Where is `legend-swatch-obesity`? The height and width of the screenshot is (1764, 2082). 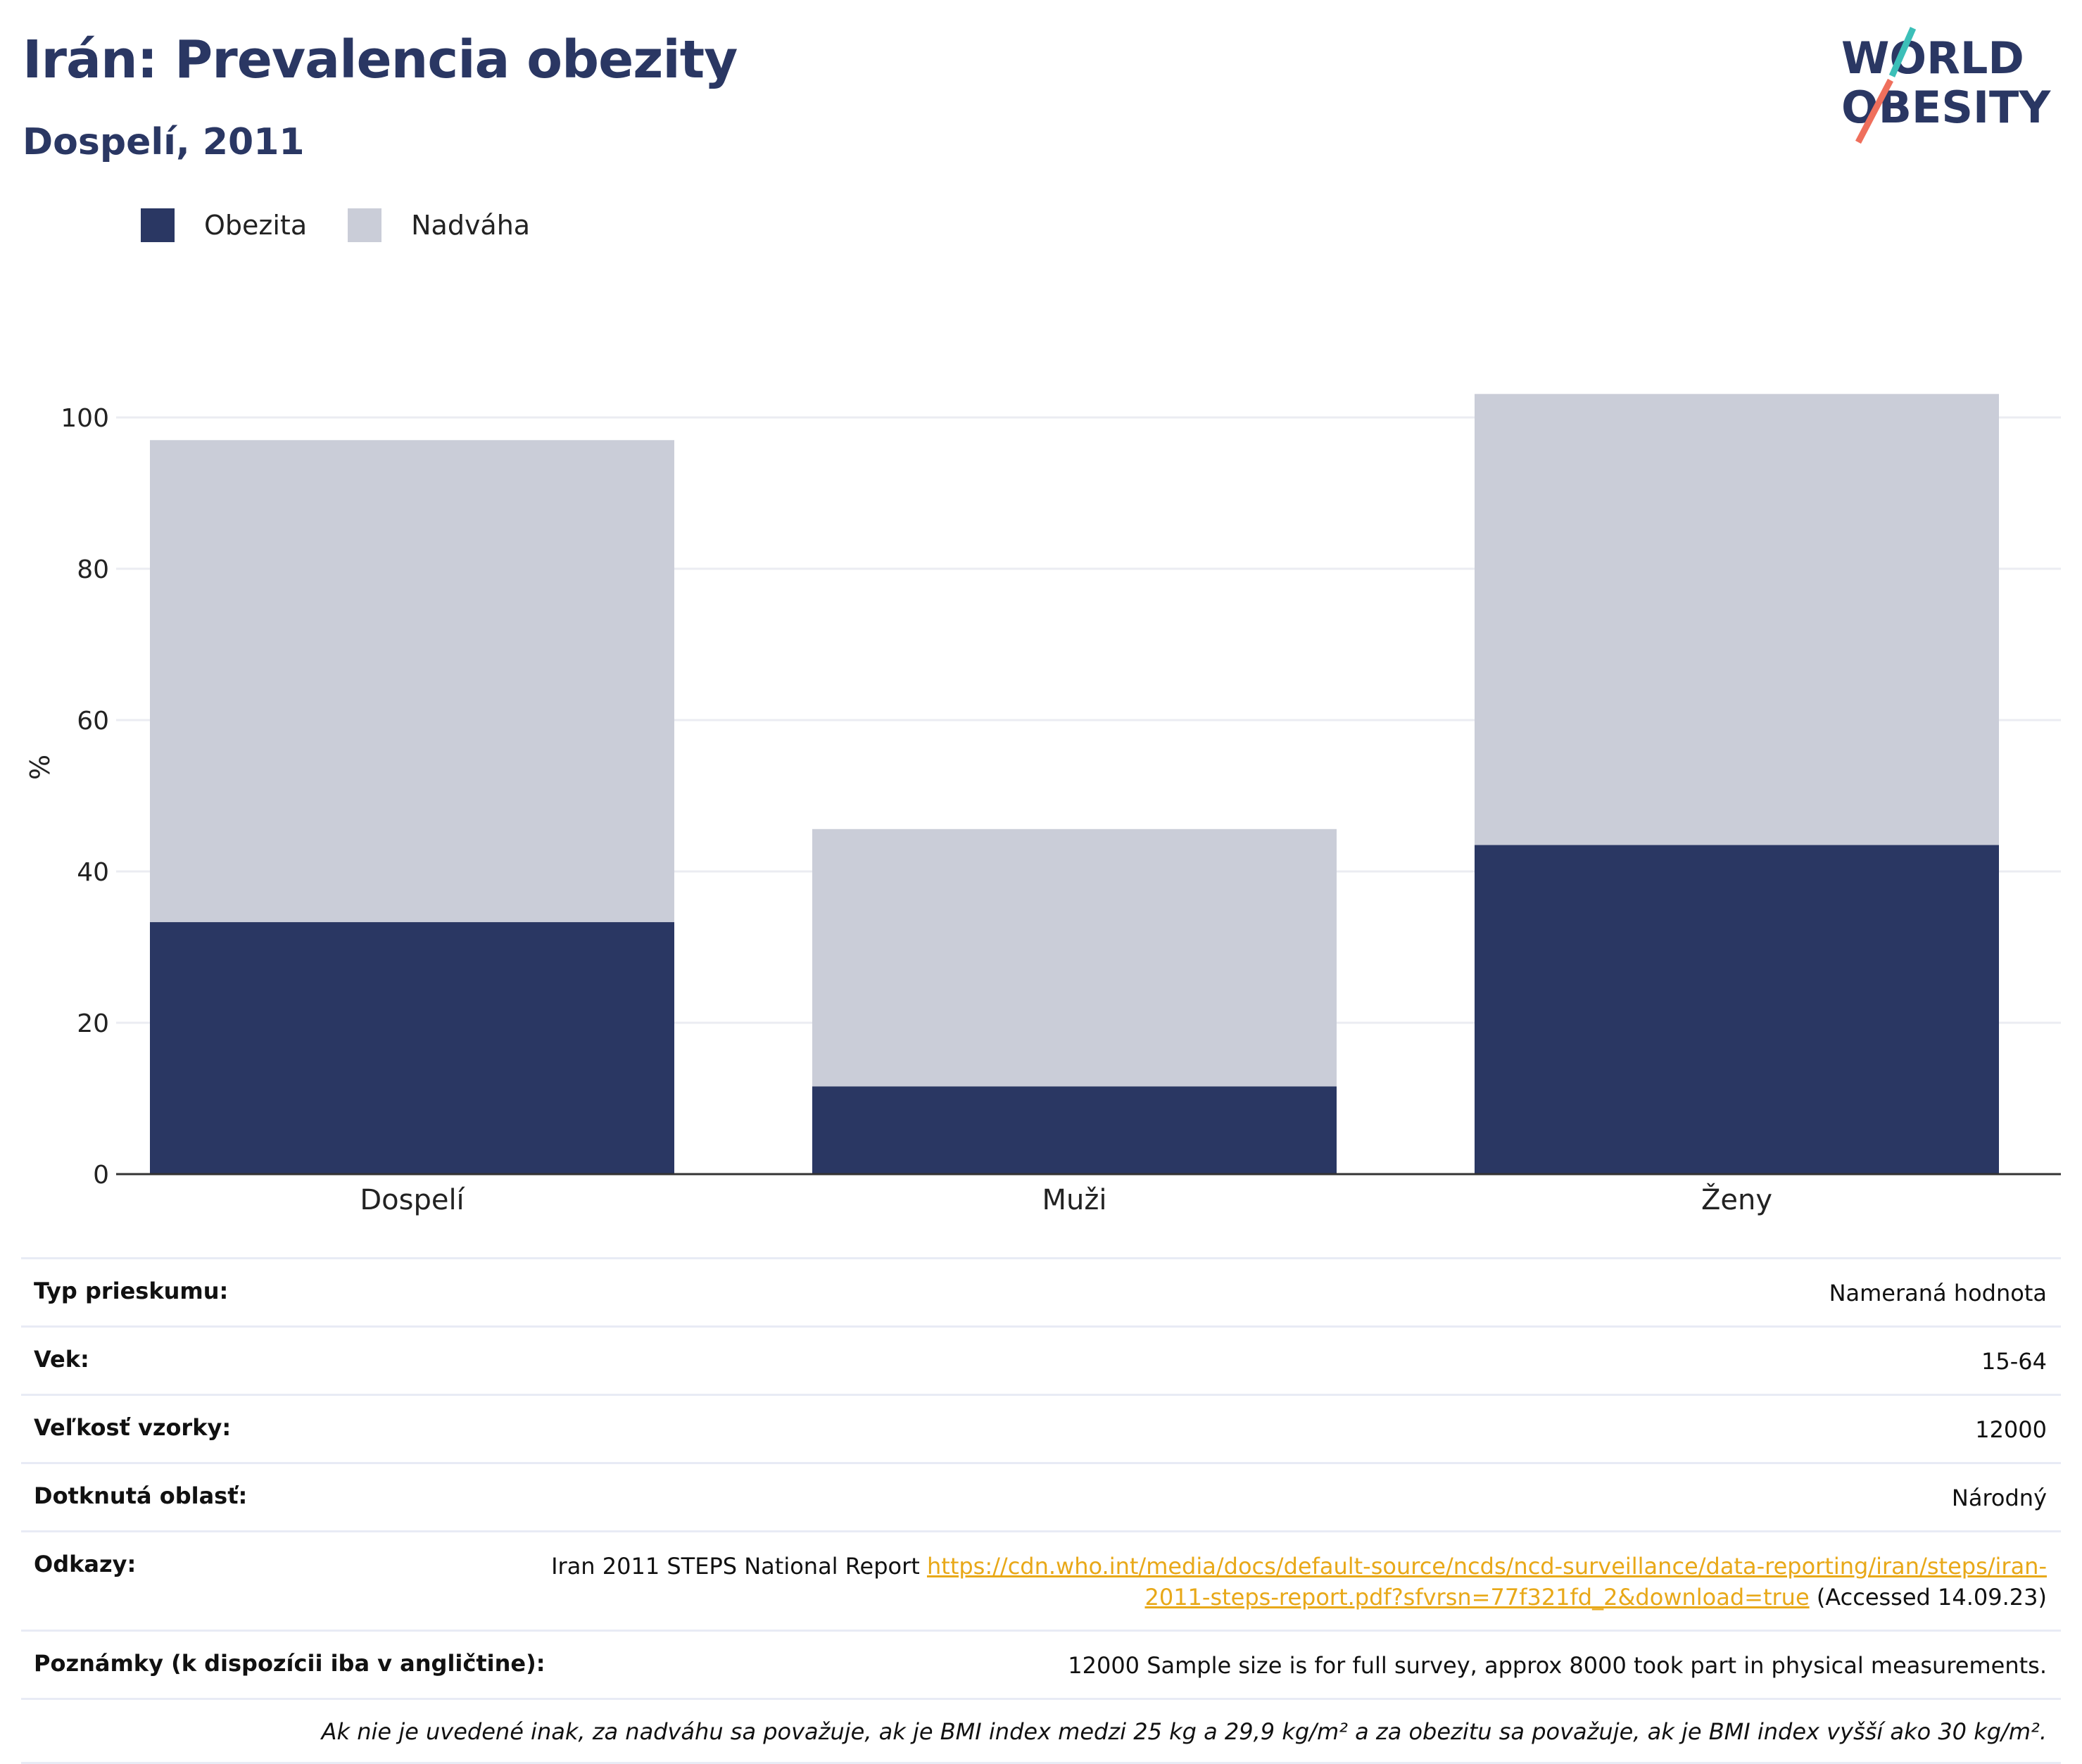 legend-swatch-obesity is located at coordinates (158, 225).